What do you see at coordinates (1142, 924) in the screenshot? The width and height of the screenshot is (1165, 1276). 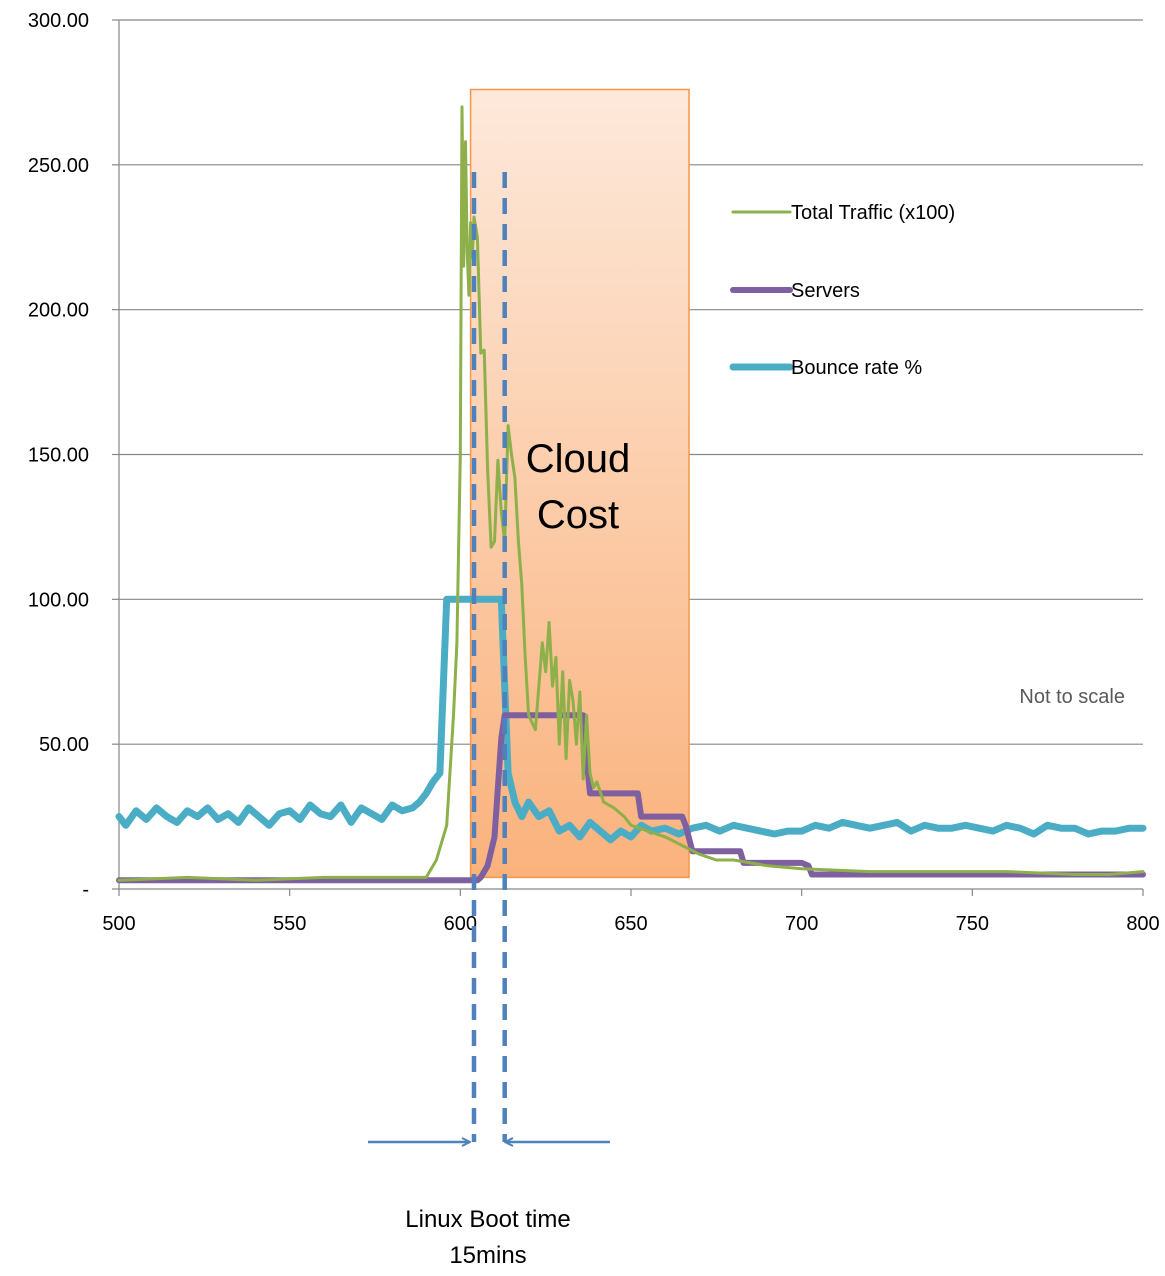 I see `x-tick-label: 800` at bounding box center [1142, 924].